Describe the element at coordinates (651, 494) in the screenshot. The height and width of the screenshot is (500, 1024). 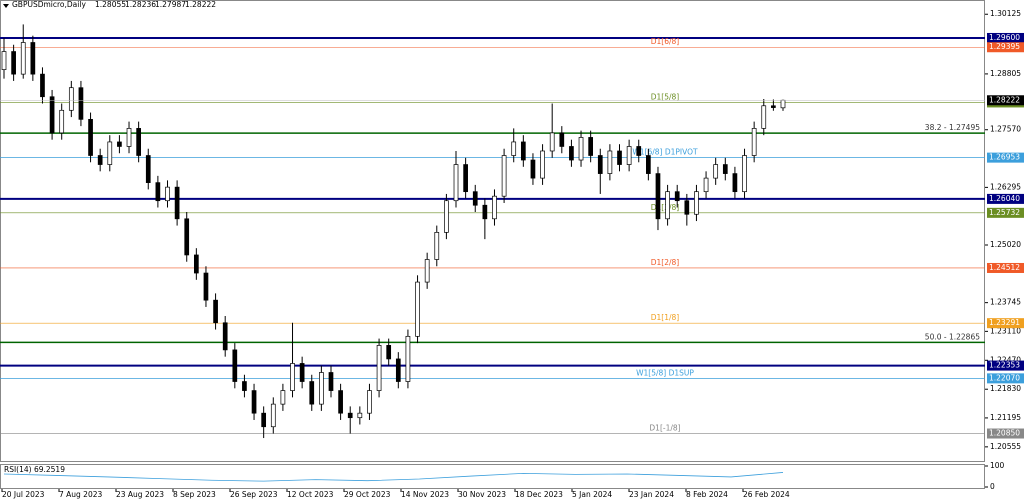
I see `x-tick-label: 23 Jan 2024` at that location.